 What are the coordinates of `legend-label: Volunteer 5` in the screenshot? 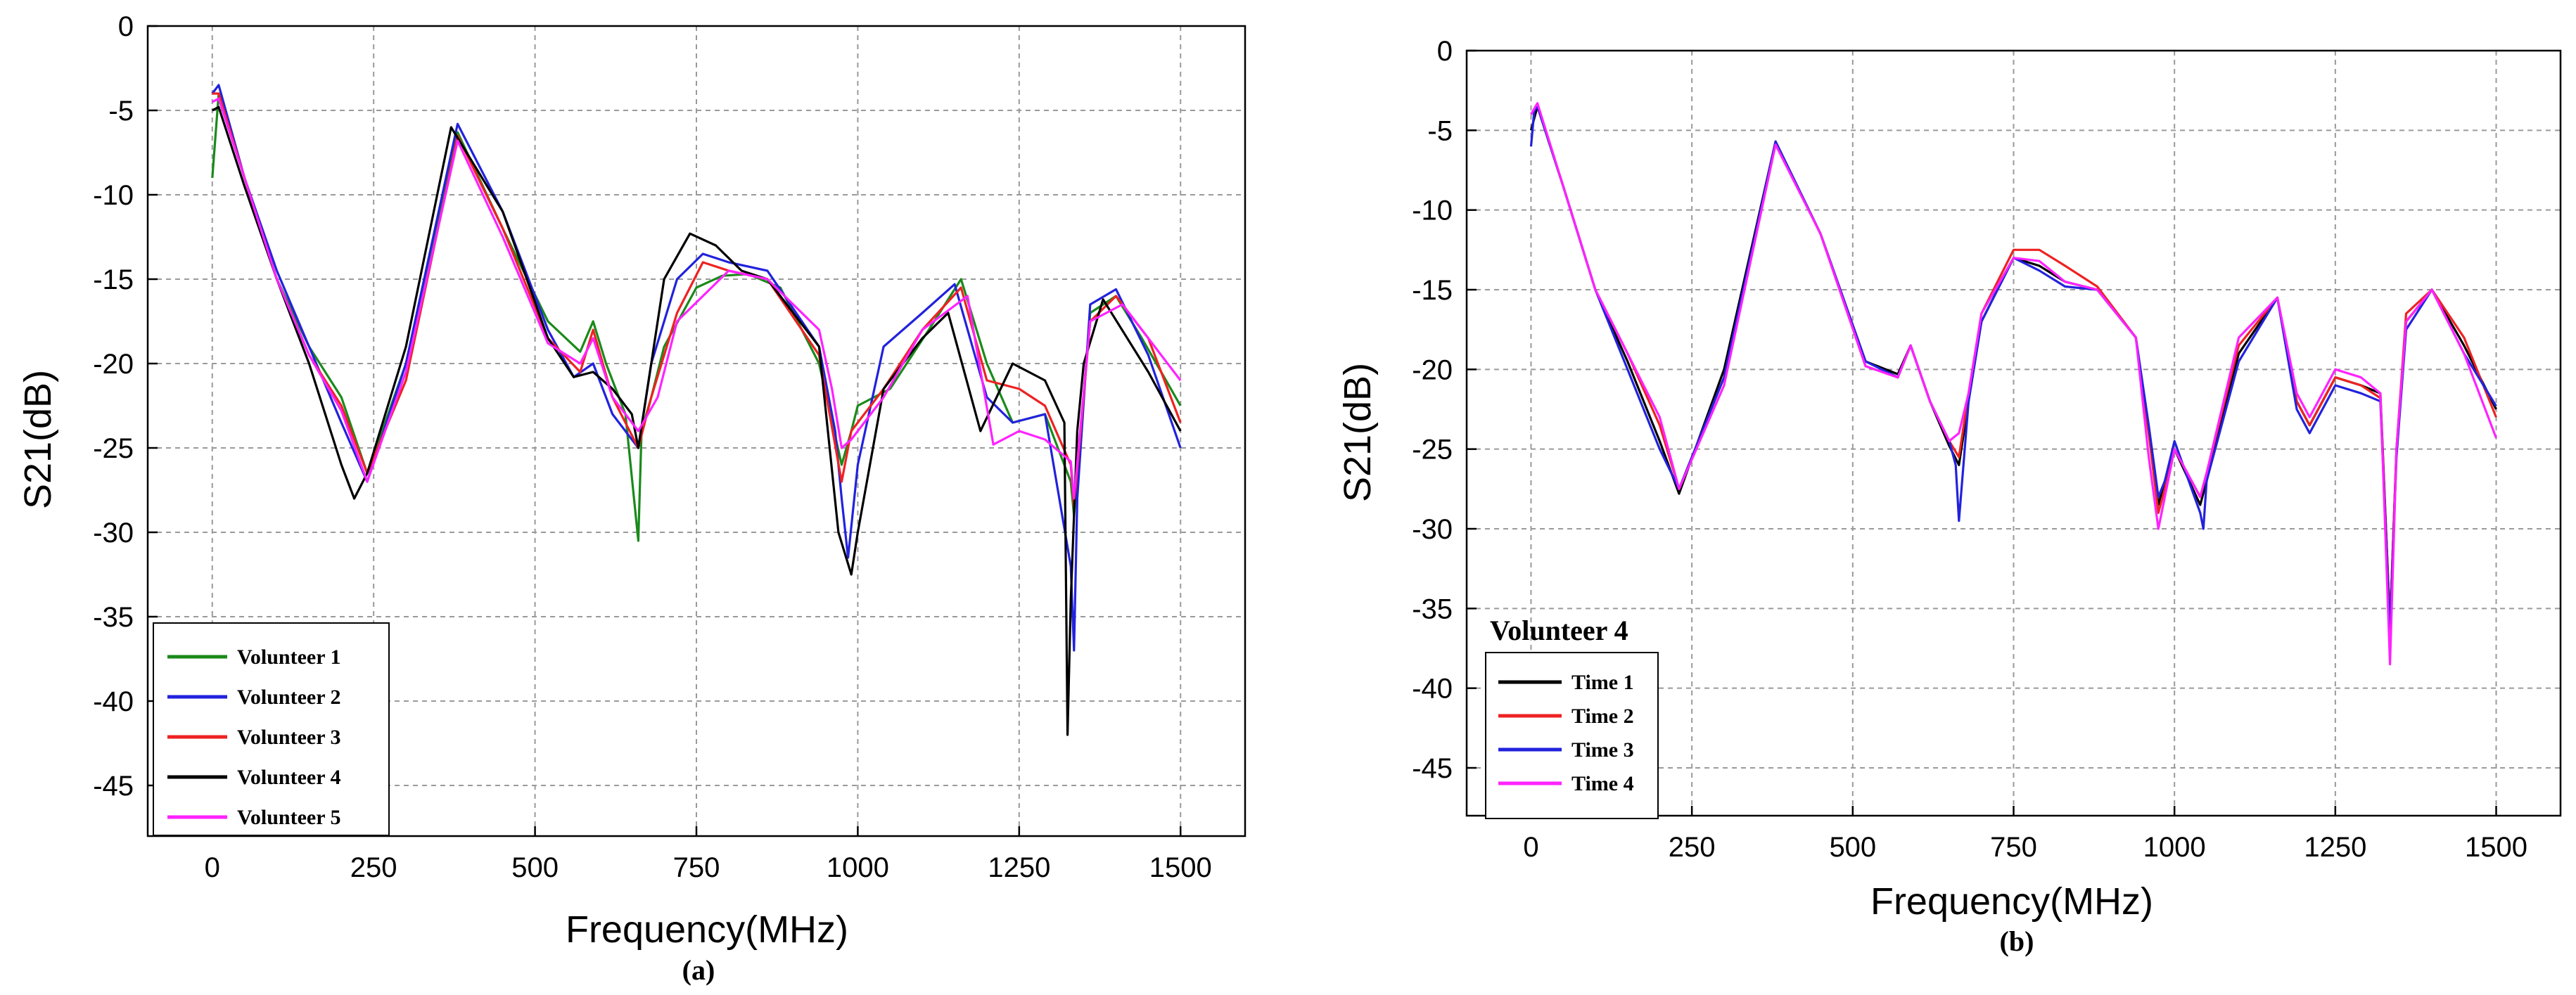 It's located at (289, 818).